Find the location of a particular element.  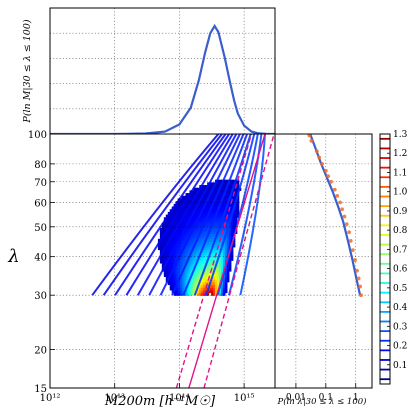

colorbar-tick-label: 1.0 is located at coordinates (400, 193).